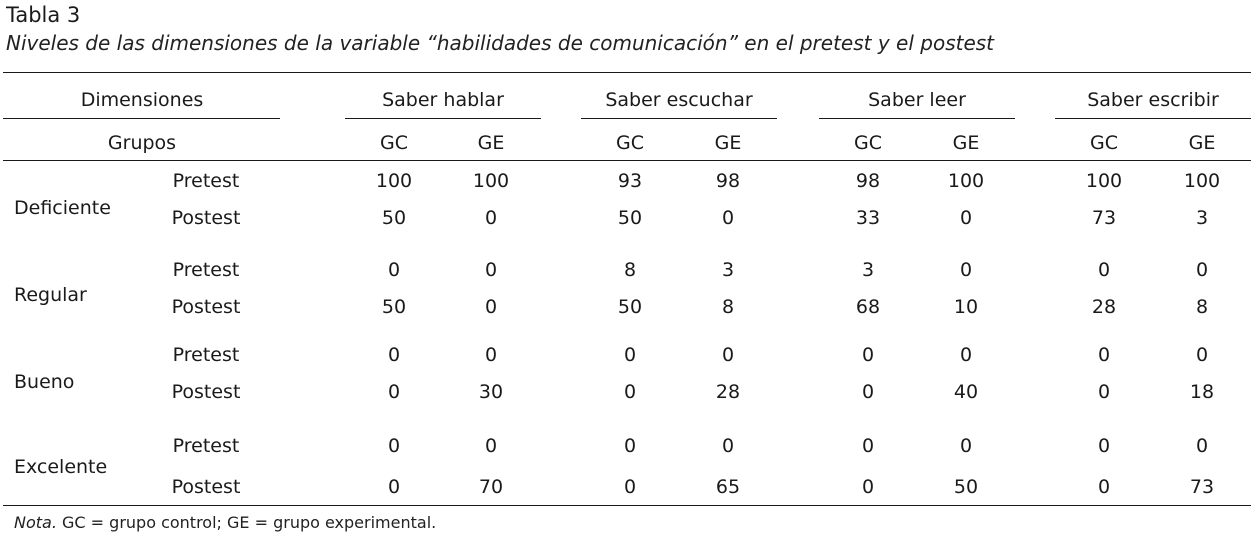  I want to click on bottom-rule, so click(627, 505).